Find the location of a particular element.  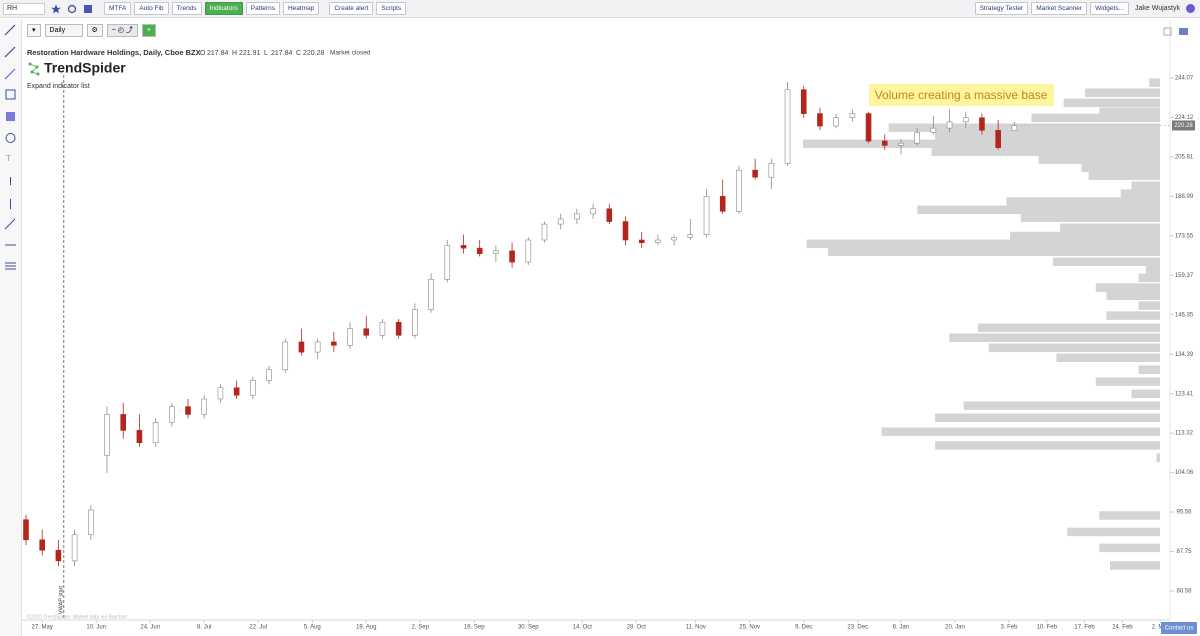

toolbar-button: Trends is located at coordinates (186, 8).